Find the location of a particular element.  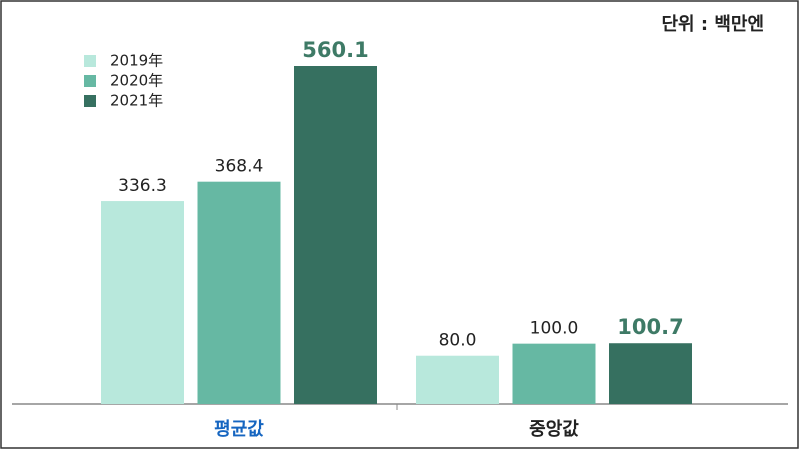

legend-label: 2020年 is located at coordinates (136, 81).